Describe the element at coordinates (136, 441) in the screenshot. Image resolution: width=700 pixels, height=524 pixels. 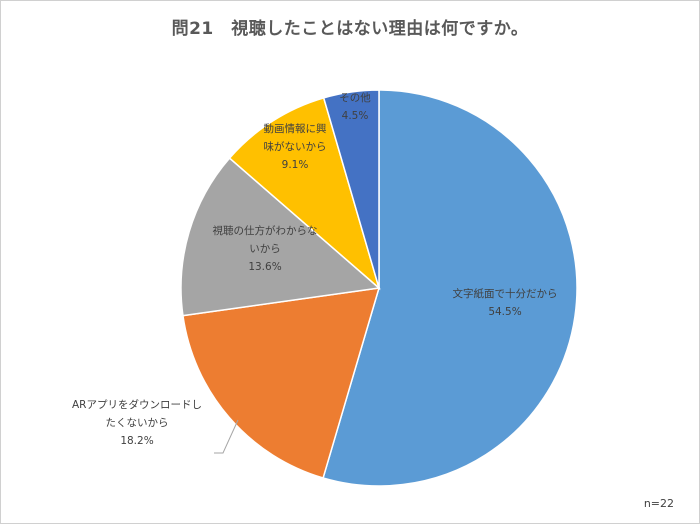
I see `slice-value-label: 18.2%` at that location.